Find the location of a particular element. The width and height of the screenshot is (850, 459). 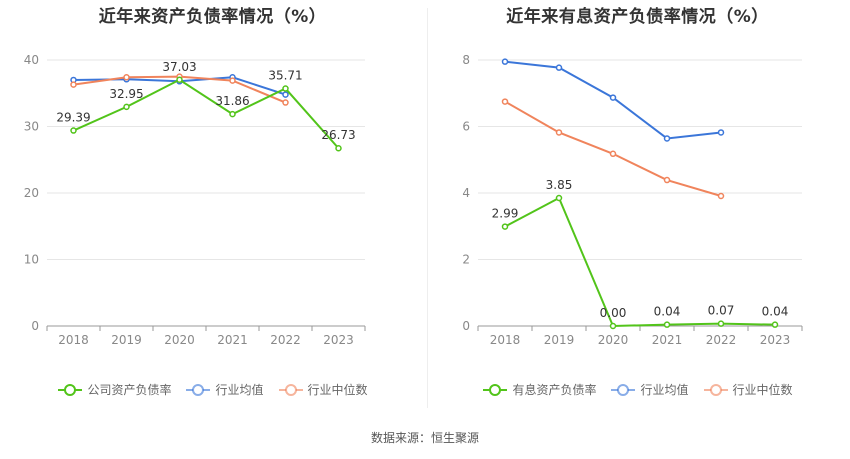

data-label: 31.86 is located at coordinates (232, 101).